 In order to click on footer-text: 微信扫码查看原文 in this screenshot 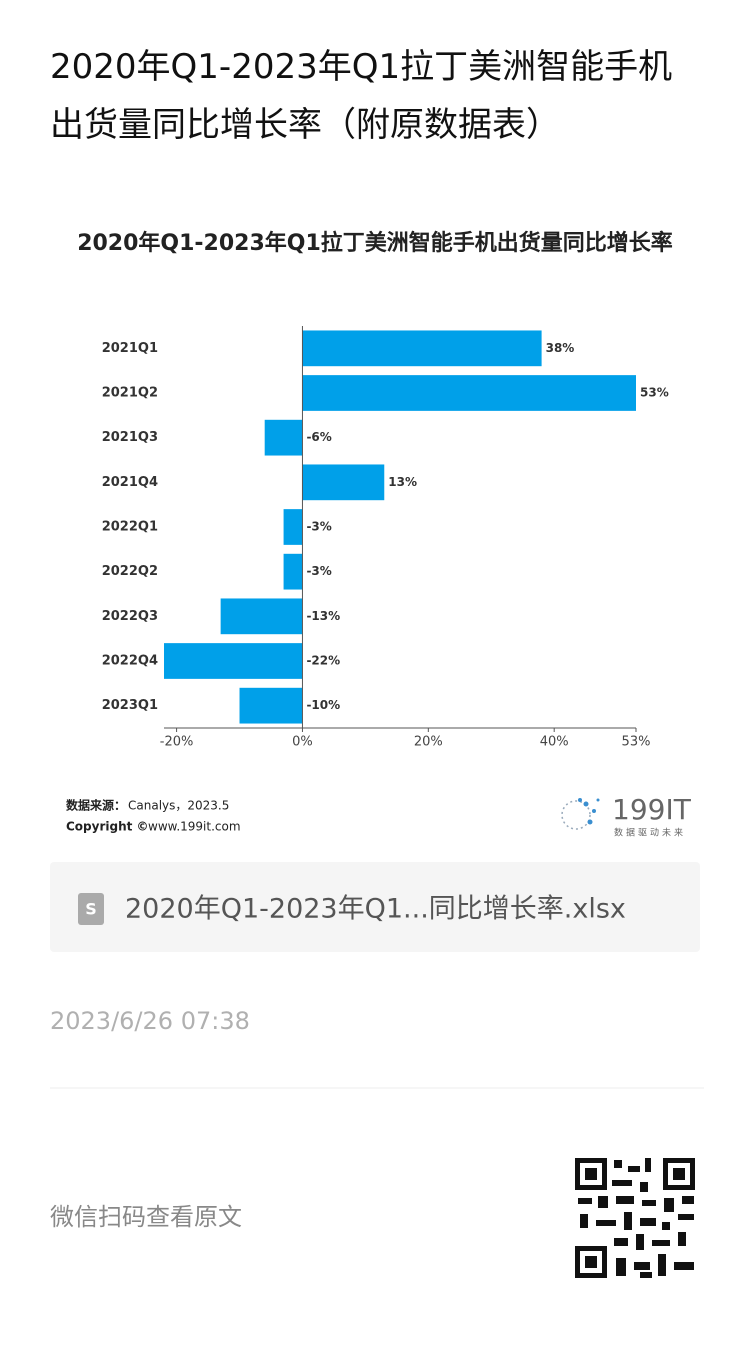, I will do `click(146, 1217)`.